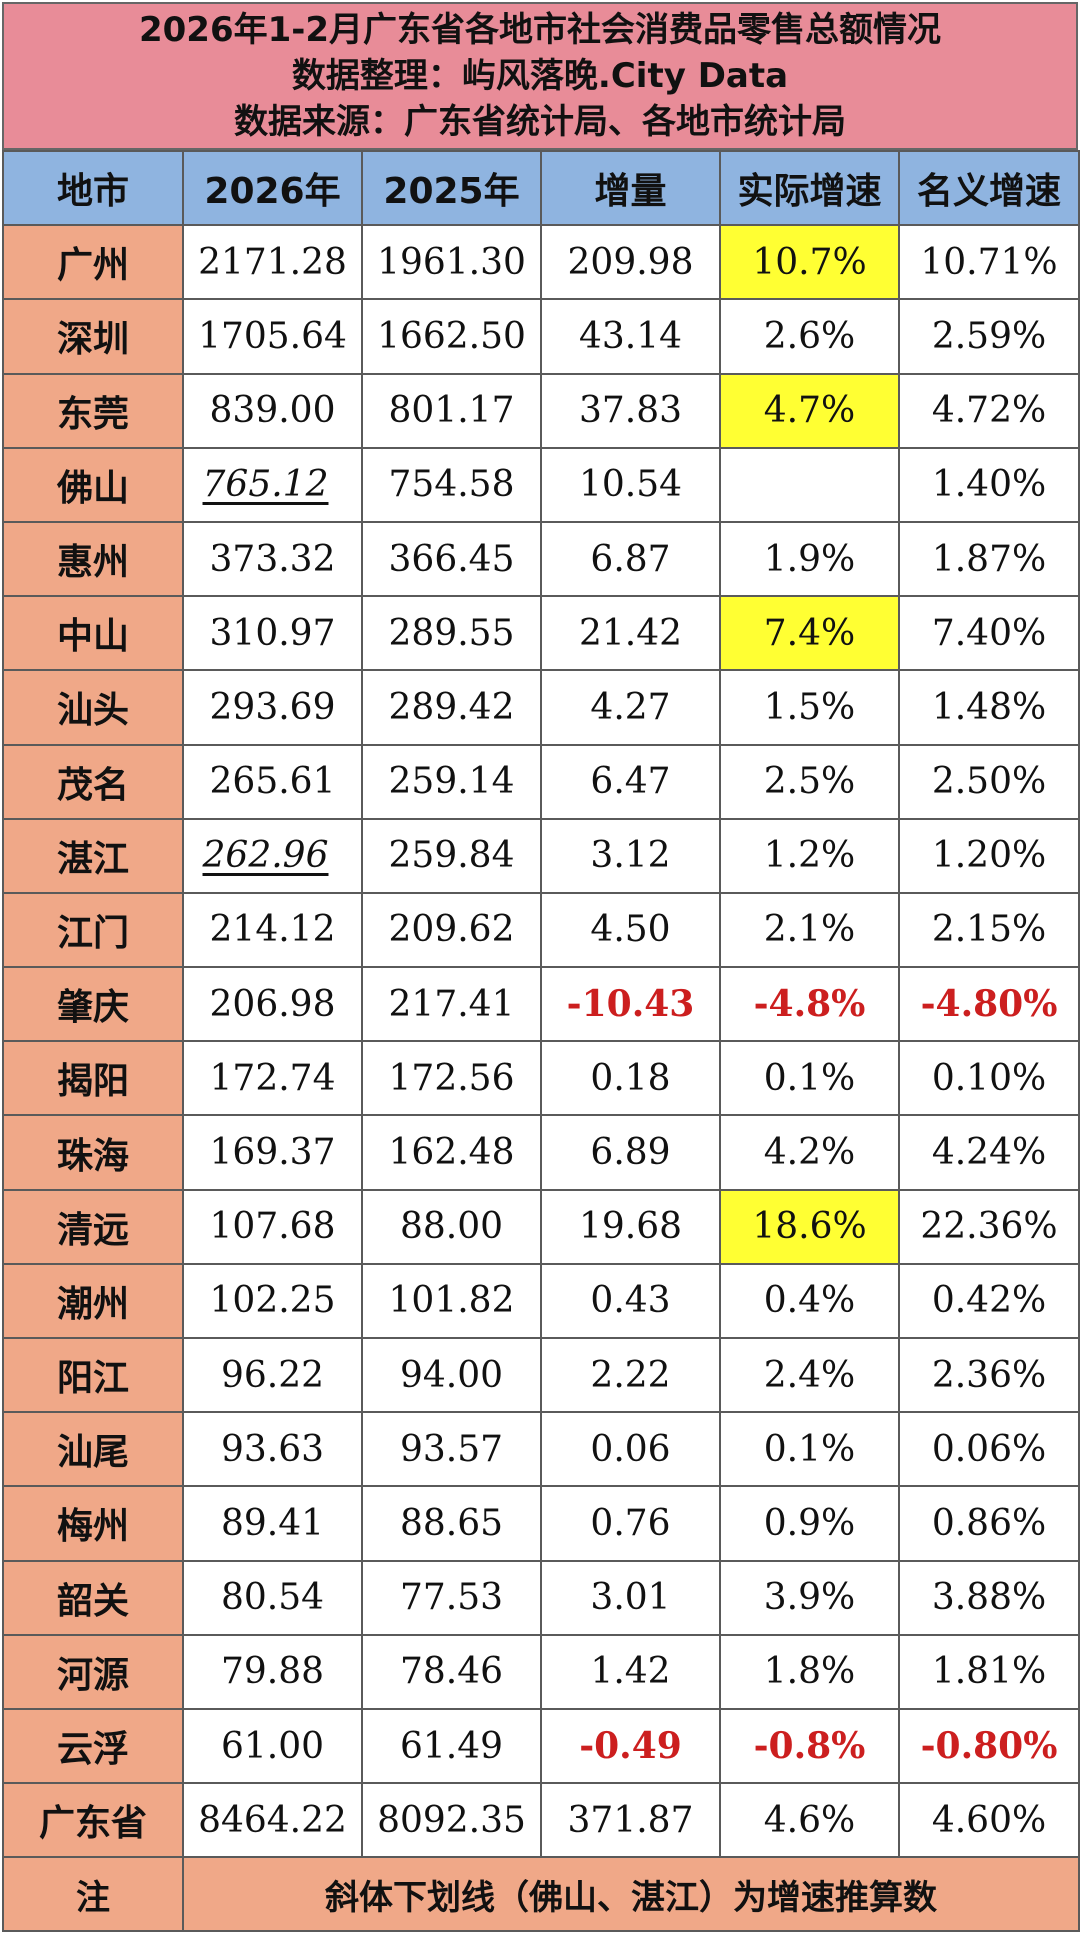 This screenshot has height=1934, width=1080. Describe the element at coordinates (451, 559) in the screenshot. I see `value-2025-cell: 366.45` at that location.